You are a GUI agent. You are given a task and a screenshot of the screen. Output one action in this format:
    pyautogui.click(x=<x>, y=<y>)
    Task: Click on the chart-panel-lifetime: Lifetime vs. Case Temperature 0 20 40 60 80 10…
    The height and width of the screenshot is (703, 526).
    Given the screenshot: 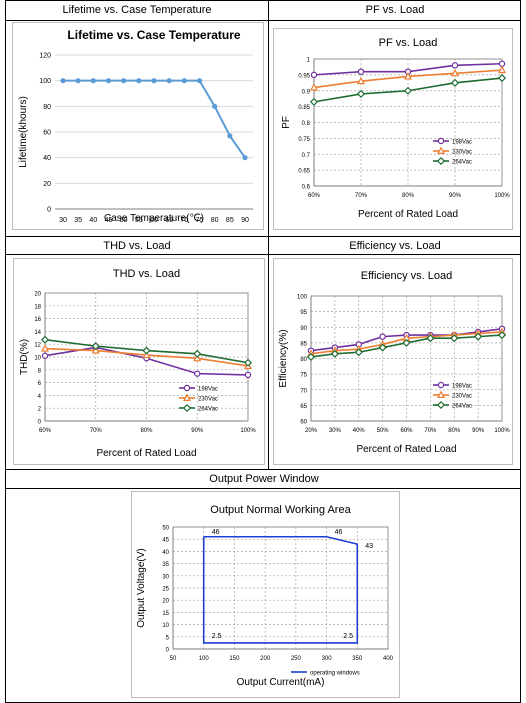 What is the action you would take?
    pyautogui.click(x=138, y=126)
    